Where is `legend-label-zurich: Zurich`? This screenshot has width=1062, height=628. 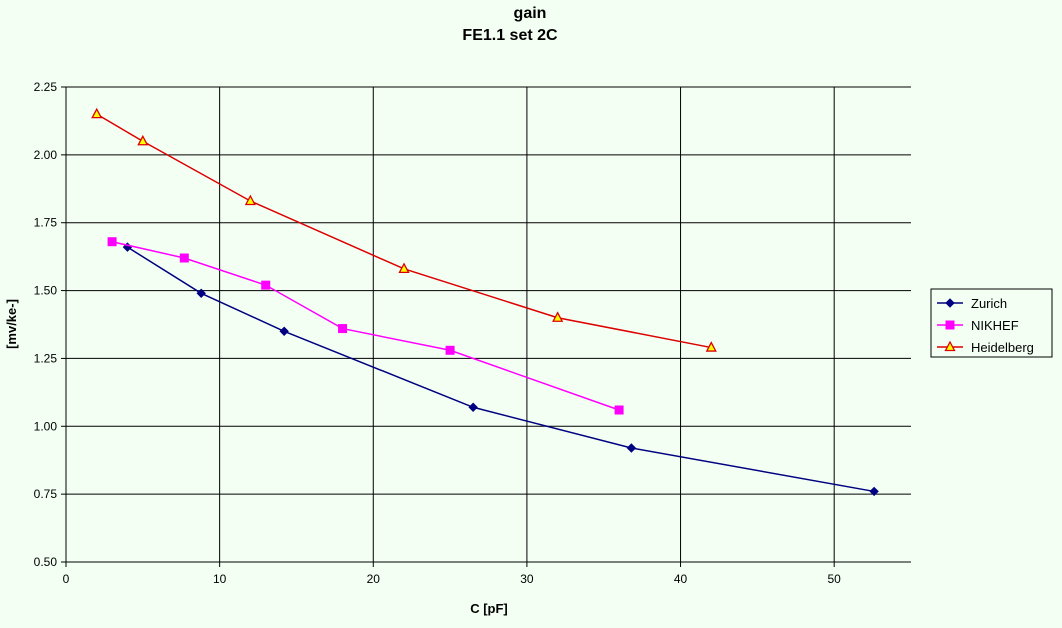 legend-label-zurich: Zurich is located at coordinates (989, 303).